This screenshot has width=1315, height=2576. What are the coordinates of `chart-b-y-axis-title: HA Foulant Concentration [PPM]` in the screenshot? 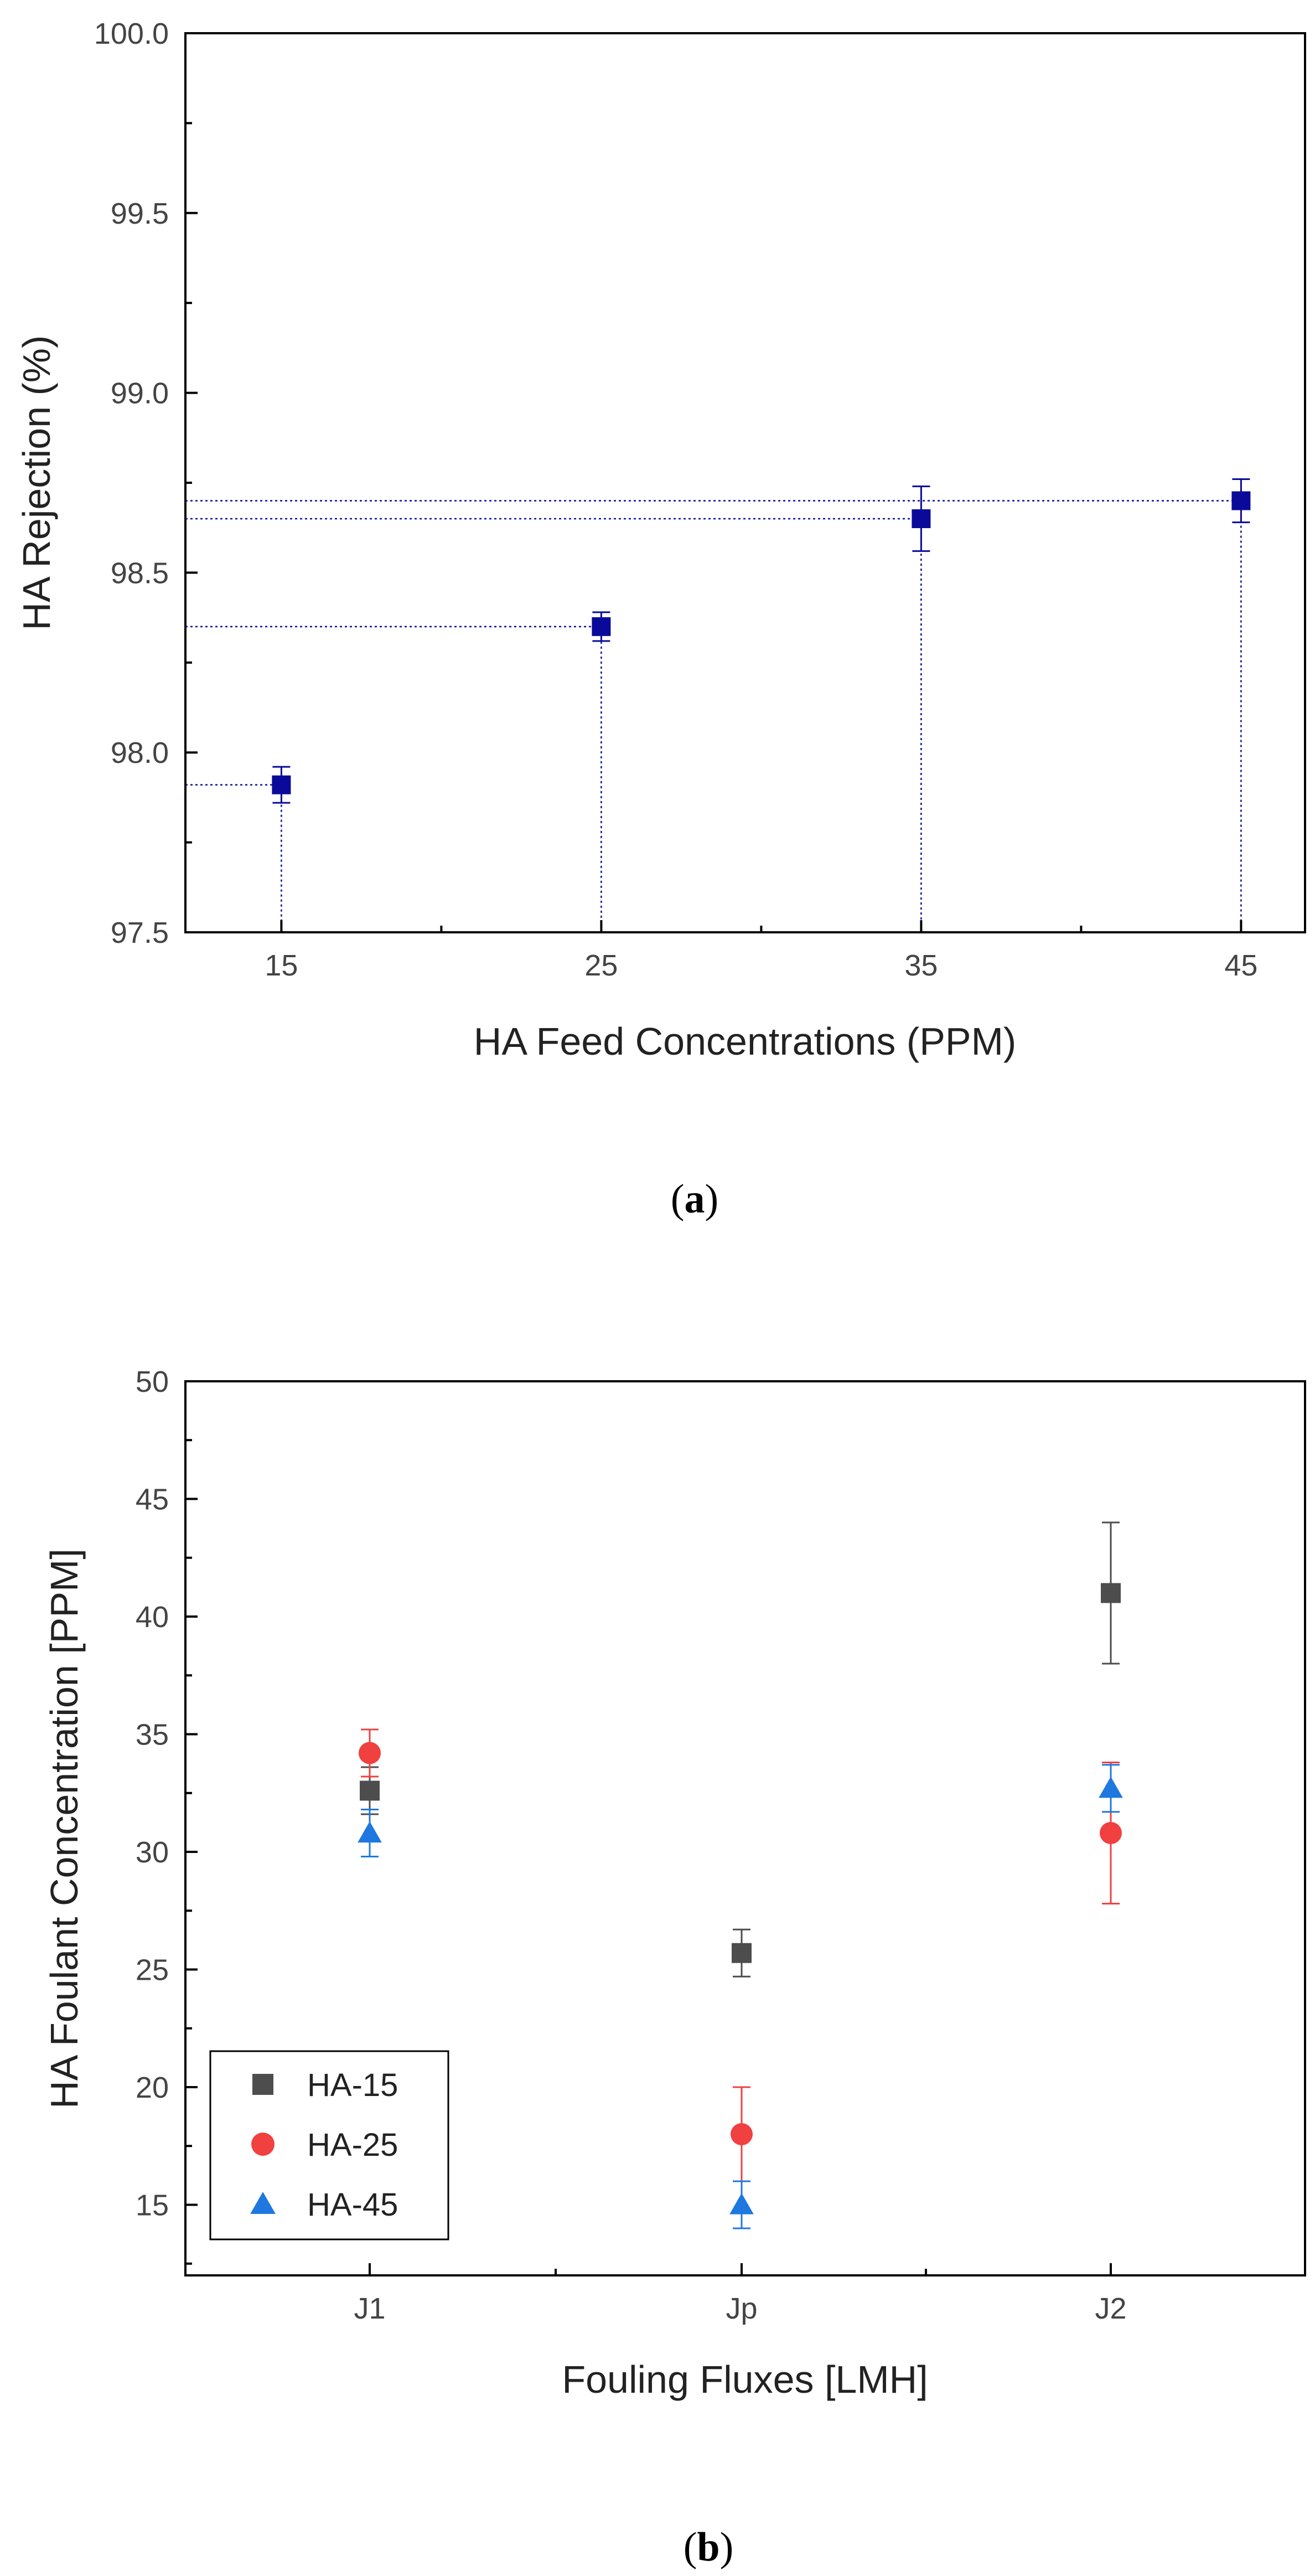 It's located at (64, 1828).